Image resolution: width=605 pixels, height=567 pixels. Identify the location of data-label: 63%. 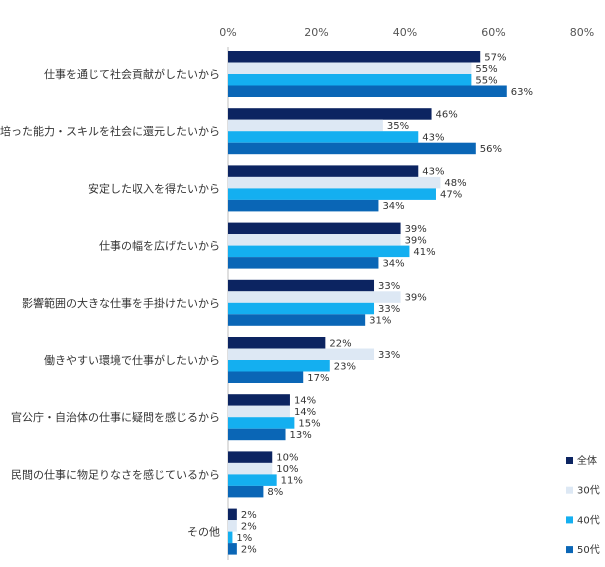
(522, 92).